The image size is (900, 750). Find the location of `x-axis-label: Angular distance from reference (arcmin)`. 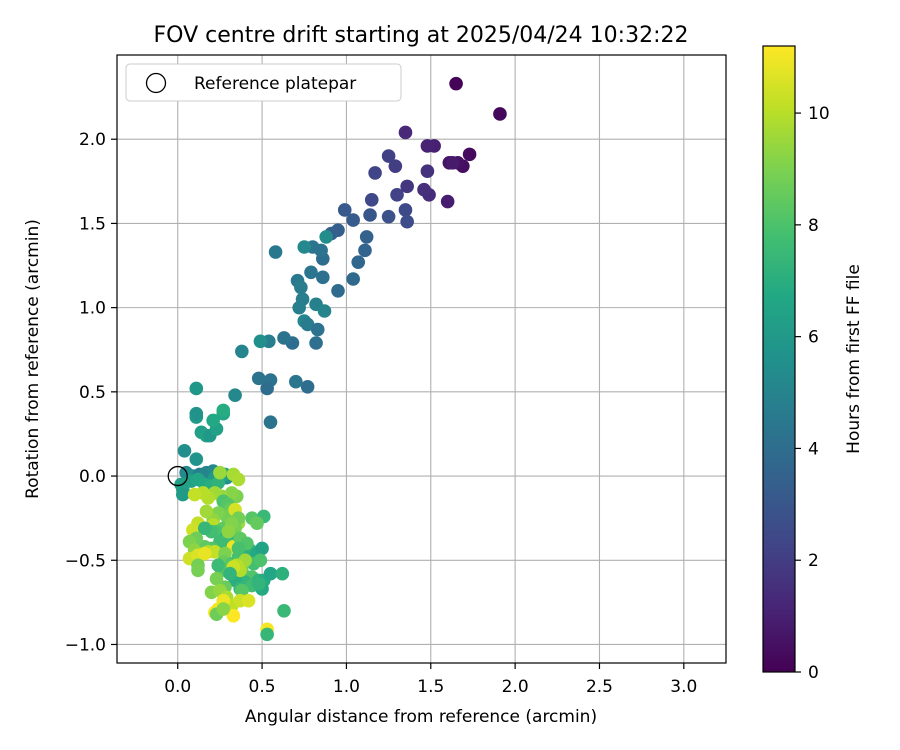

x-axis-label: Angular distance from reference (arcmin) is located at coordinates (421, 717).